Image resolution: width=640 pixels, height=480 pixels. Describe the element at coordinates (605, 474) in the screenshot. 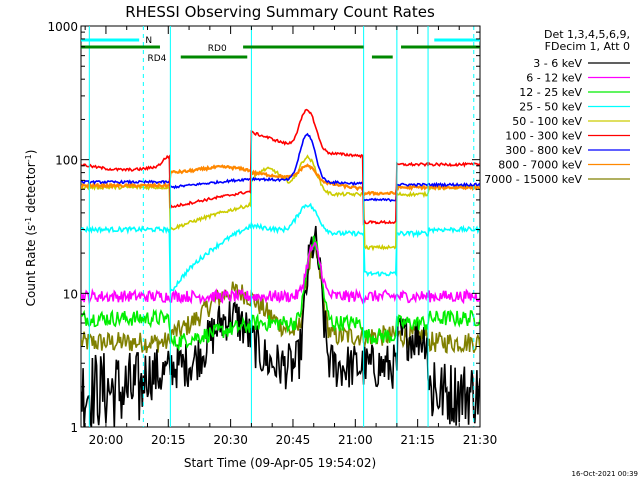

I see `footer-date: 16-Oct-2021 00:39` at that location.